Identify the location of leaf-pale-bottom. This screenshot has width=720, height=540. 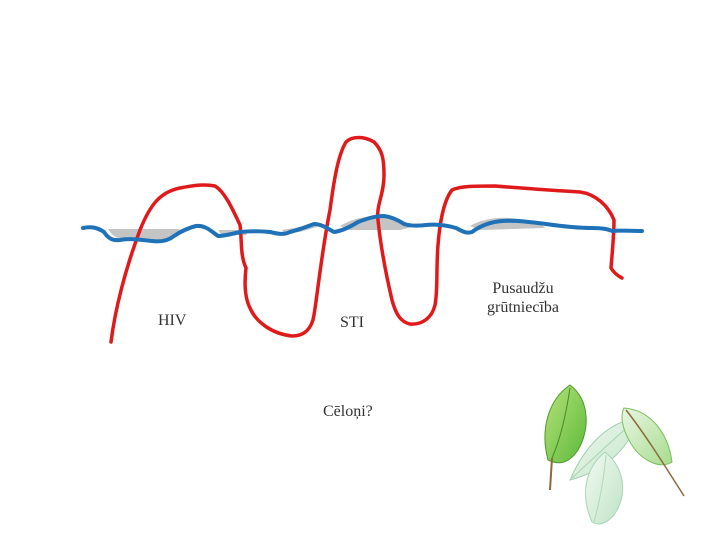
(604, 488).